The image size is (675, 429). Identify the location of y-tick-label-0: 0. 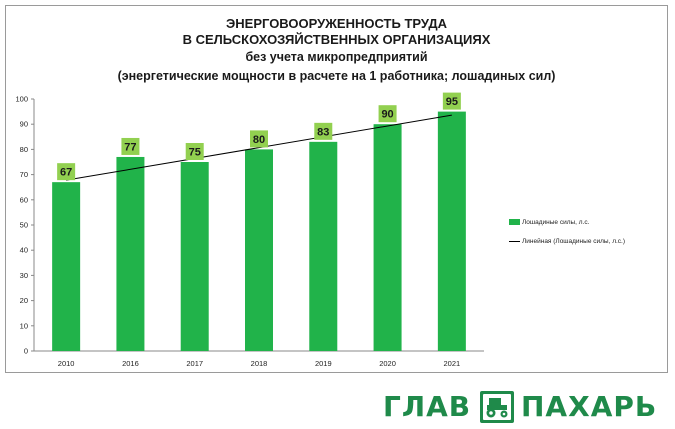
(26, 351).